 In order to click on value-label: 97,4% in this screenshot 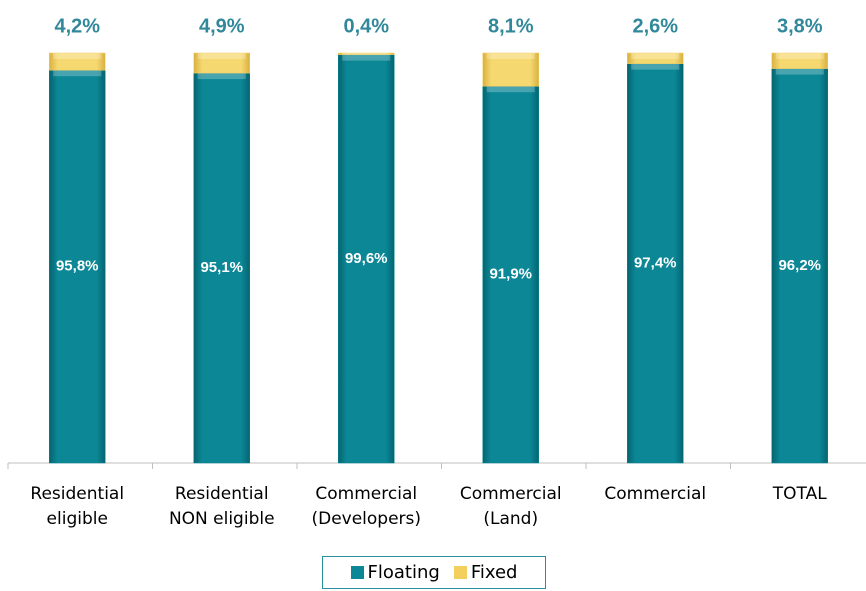, I will do `click(655, 262)`.